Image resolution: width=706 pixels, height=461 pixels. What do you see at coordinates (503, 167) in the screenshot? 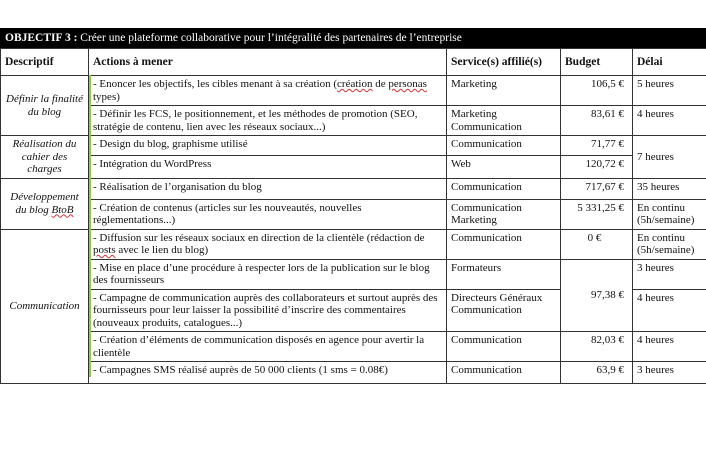
I see `service-cell: Web` at bounding box center [503, 167].